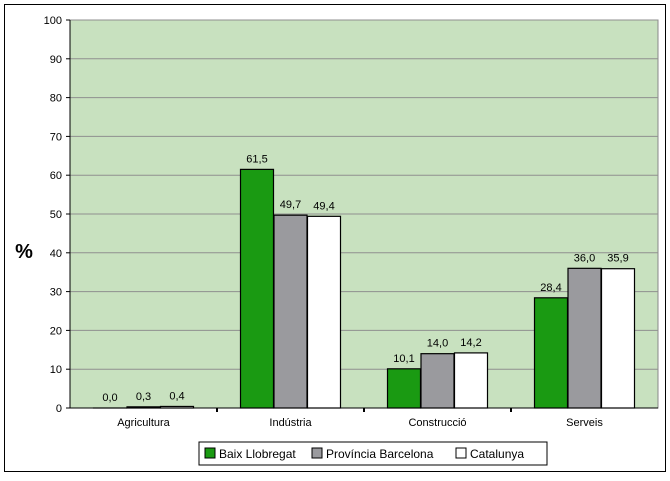 This screenshot has height=481, width=670. I want to click on y-tick-label: 90, so click(56, 60).